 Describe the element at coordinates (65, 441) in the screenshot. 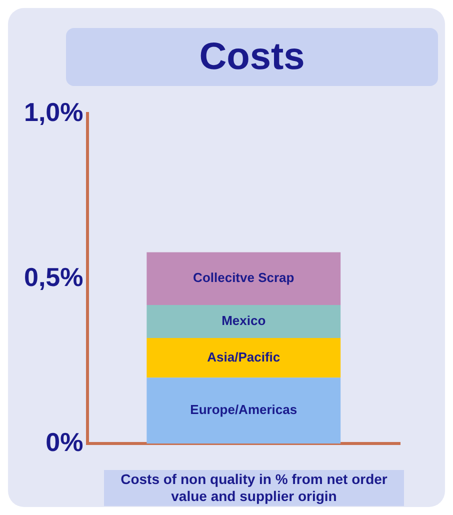

I see `y-tick-label: 0%` at that location.